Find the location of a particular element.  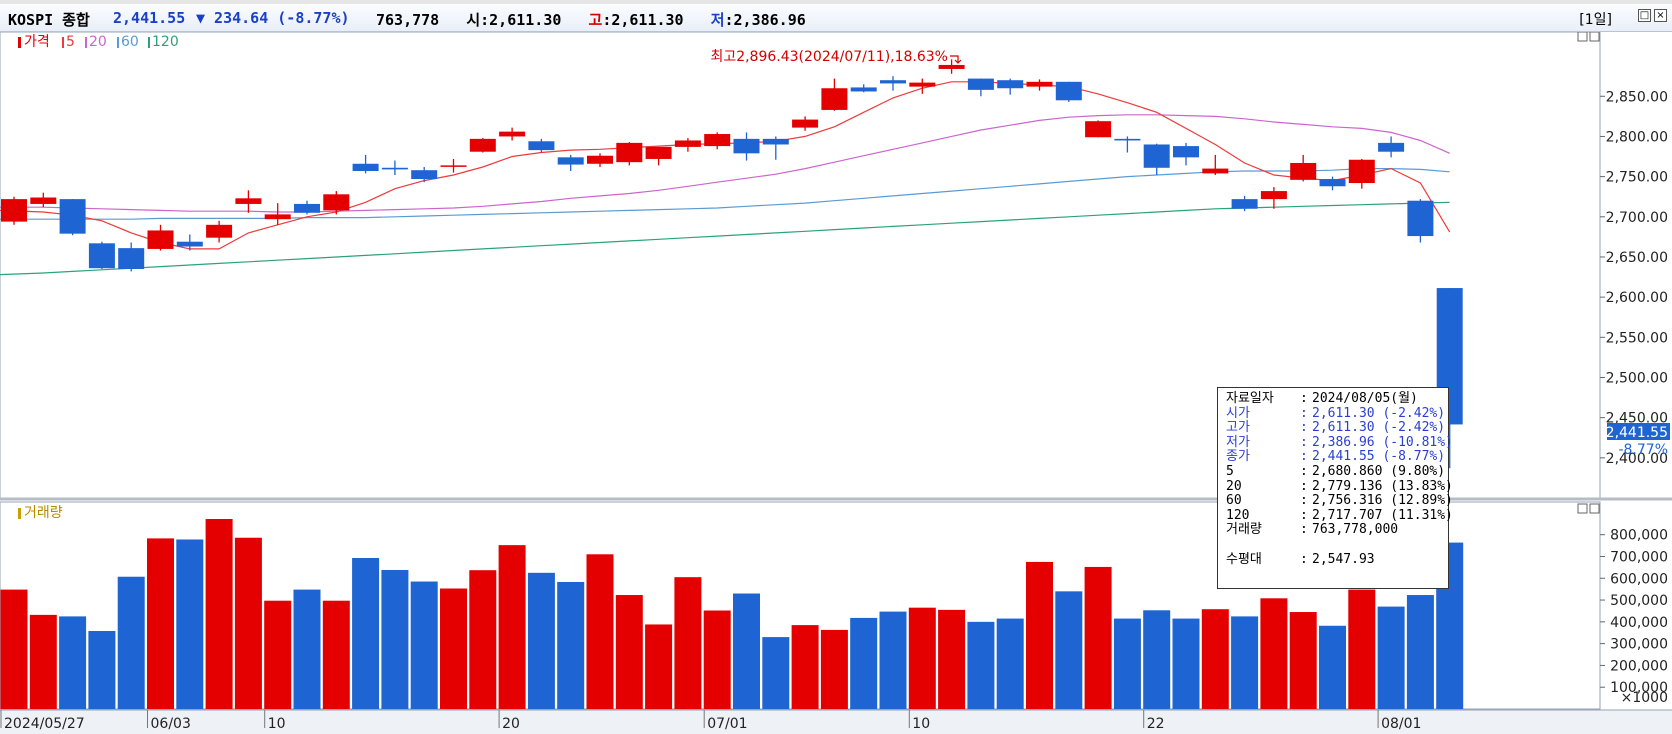

ma60-legend-label: 60 is located at coordinates (130, 42).